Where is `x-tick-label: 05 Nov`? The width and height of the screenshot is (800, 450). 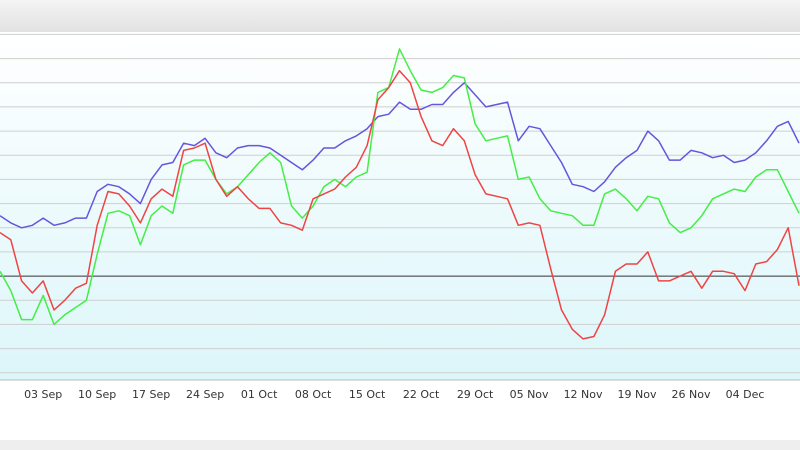
x-tick-label: 05 Nov is located at coordinates (529, 394).